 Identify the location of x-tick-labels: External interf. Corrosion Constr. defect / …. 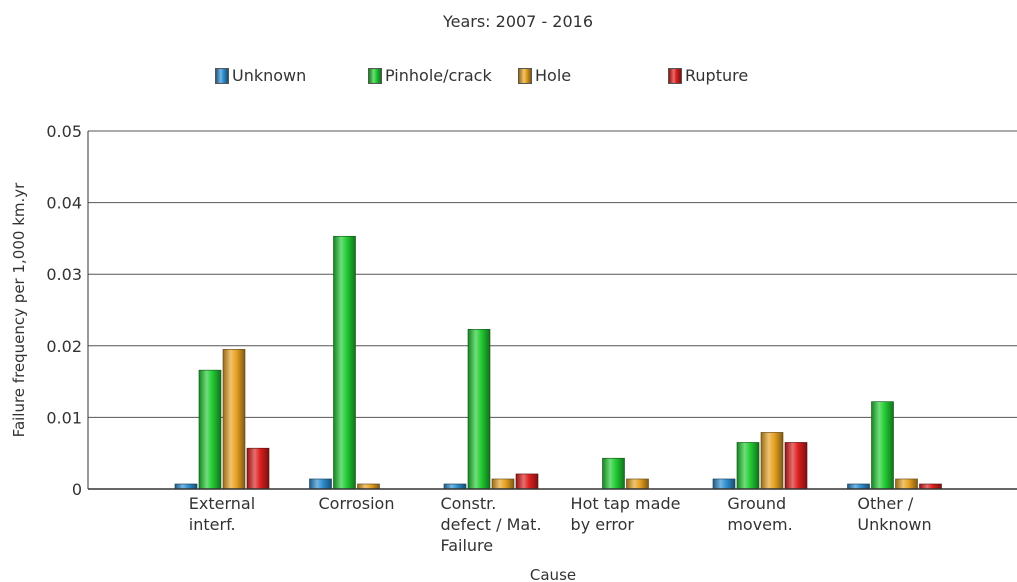
(560, 524).